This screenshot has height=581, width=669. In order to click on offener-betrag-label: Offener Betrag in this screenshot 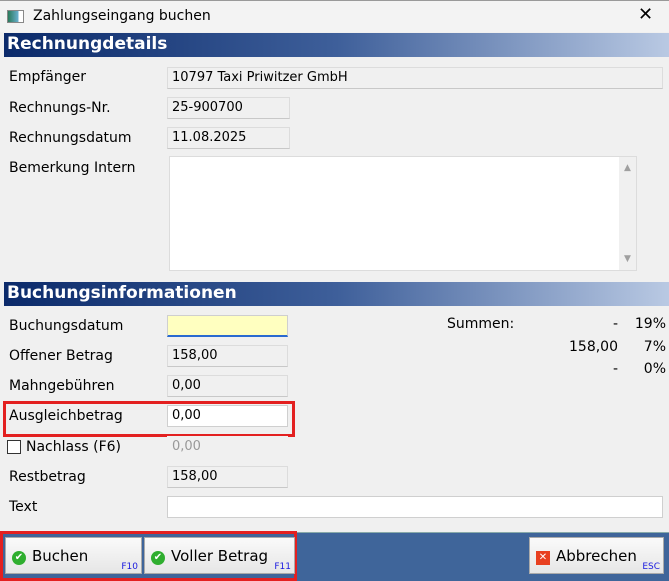, I will do `click(61, 356)`.